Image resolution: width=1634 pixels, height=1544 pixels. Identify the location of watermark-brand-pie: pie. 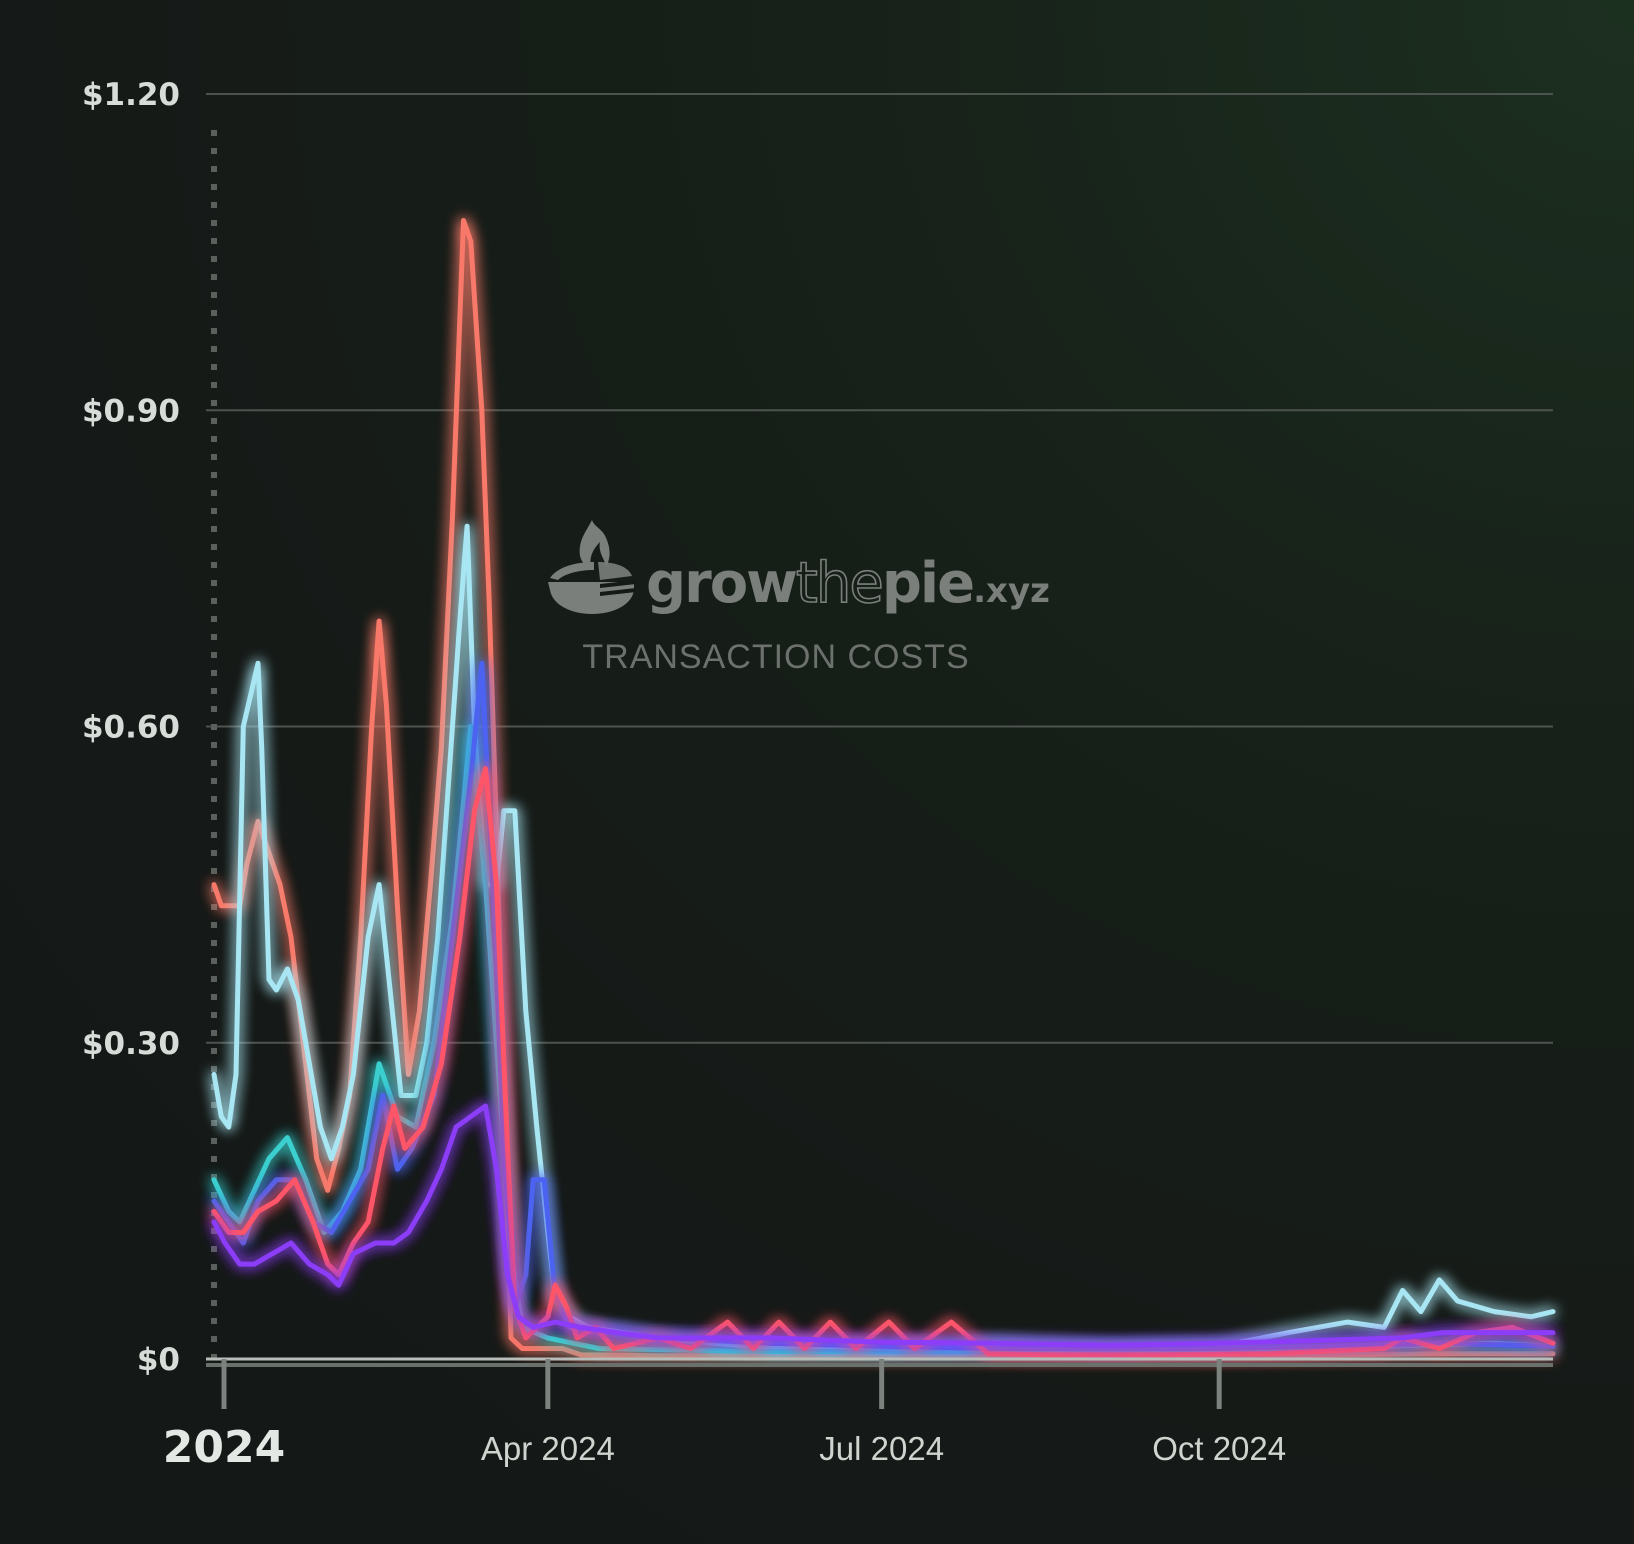
(927, 583).